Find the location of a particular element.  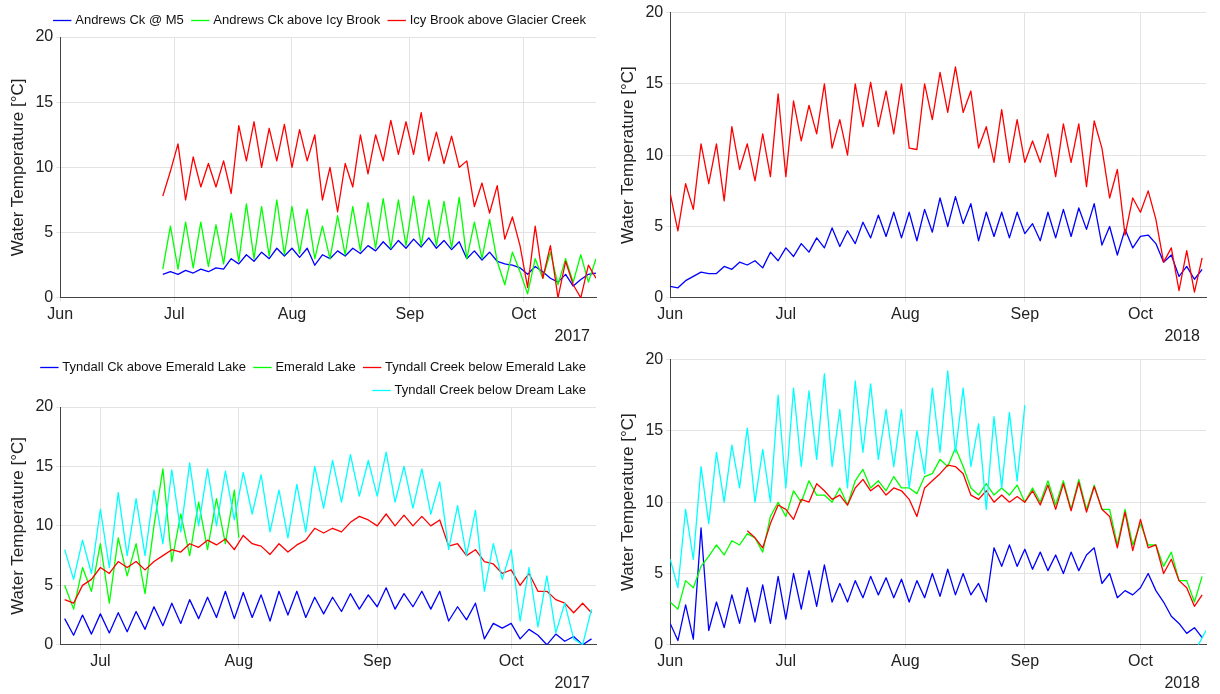

legend-label: Icy Brook above Glacier Creek is located at coordinates (498, 20).